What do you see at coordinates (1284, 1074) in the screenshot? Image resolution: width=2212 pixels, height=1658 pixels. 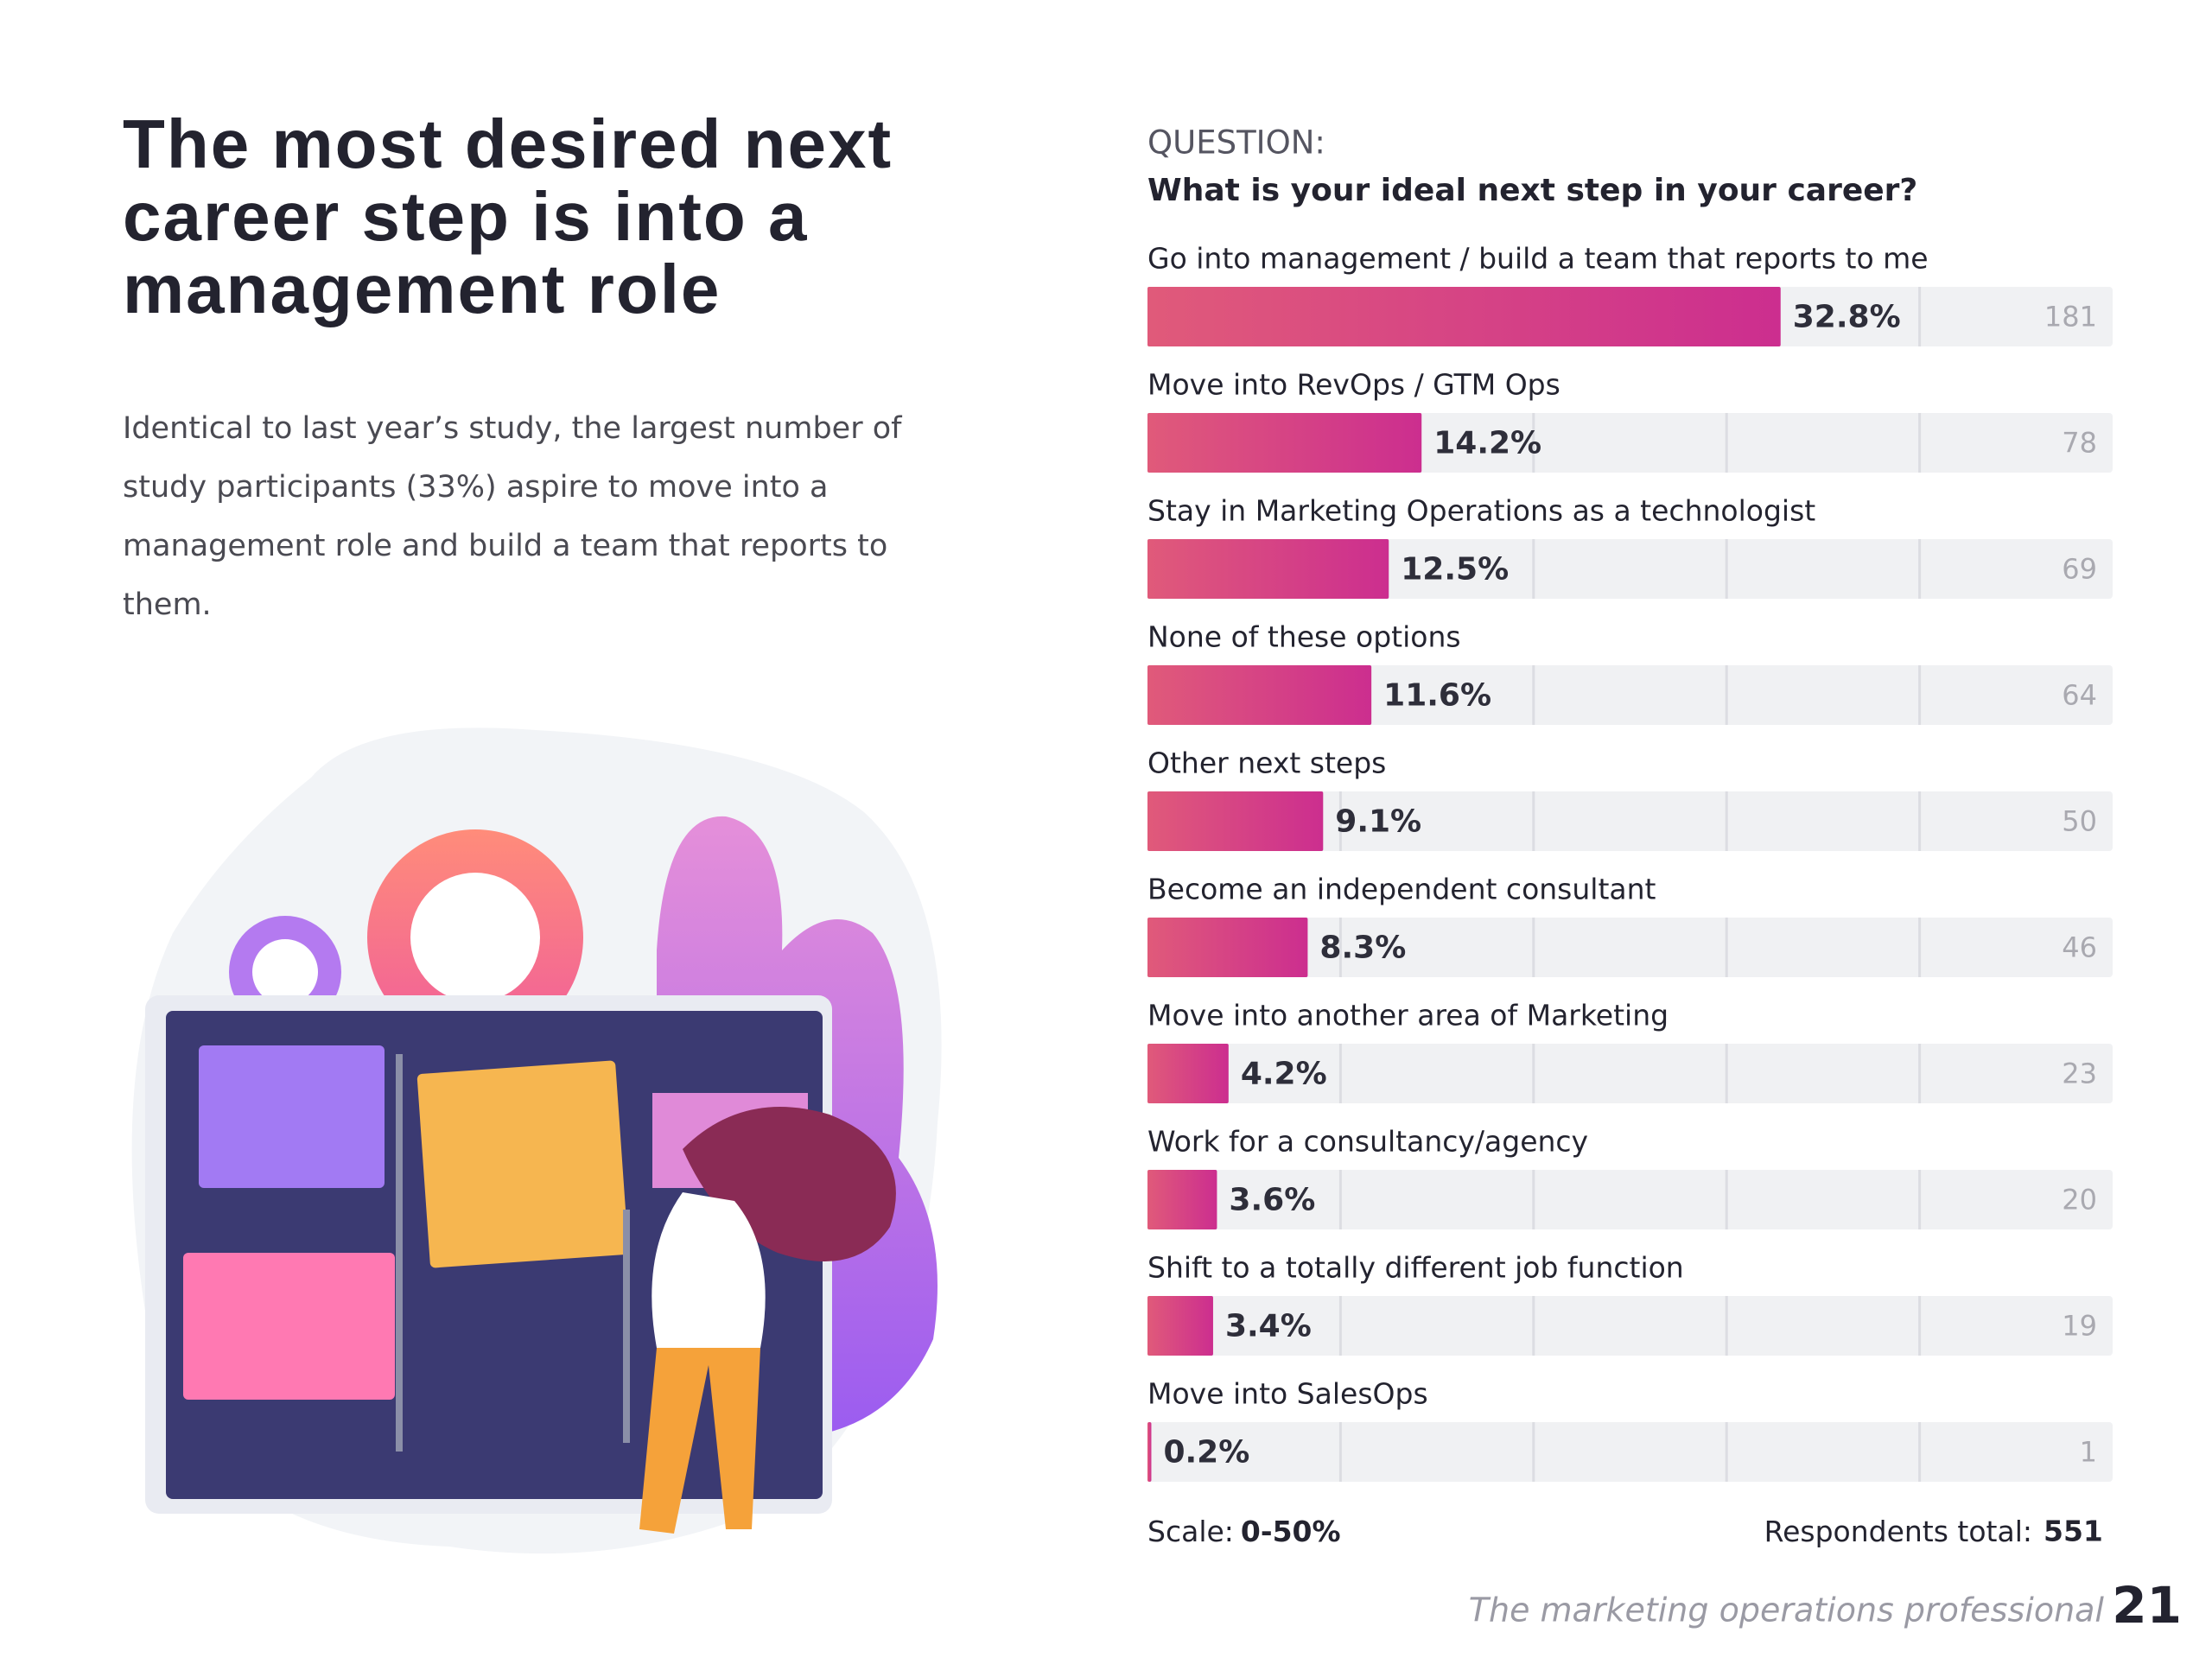 I see `value-label: 4.2%` at bounding box center [1284, 1074].